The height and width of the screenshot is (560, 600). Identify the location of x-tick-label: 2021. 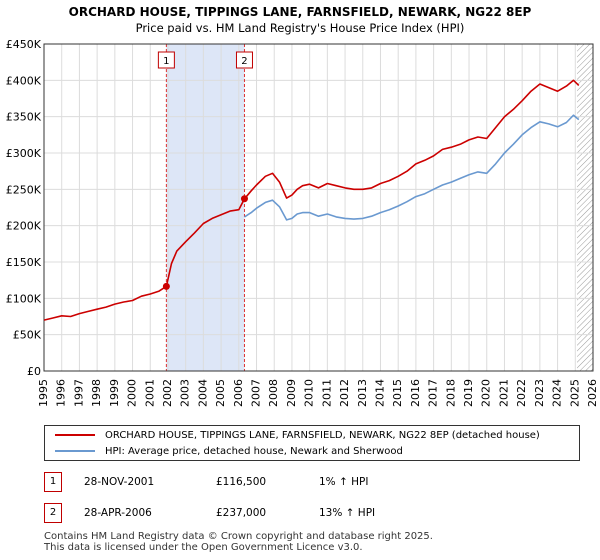
(503, 393).